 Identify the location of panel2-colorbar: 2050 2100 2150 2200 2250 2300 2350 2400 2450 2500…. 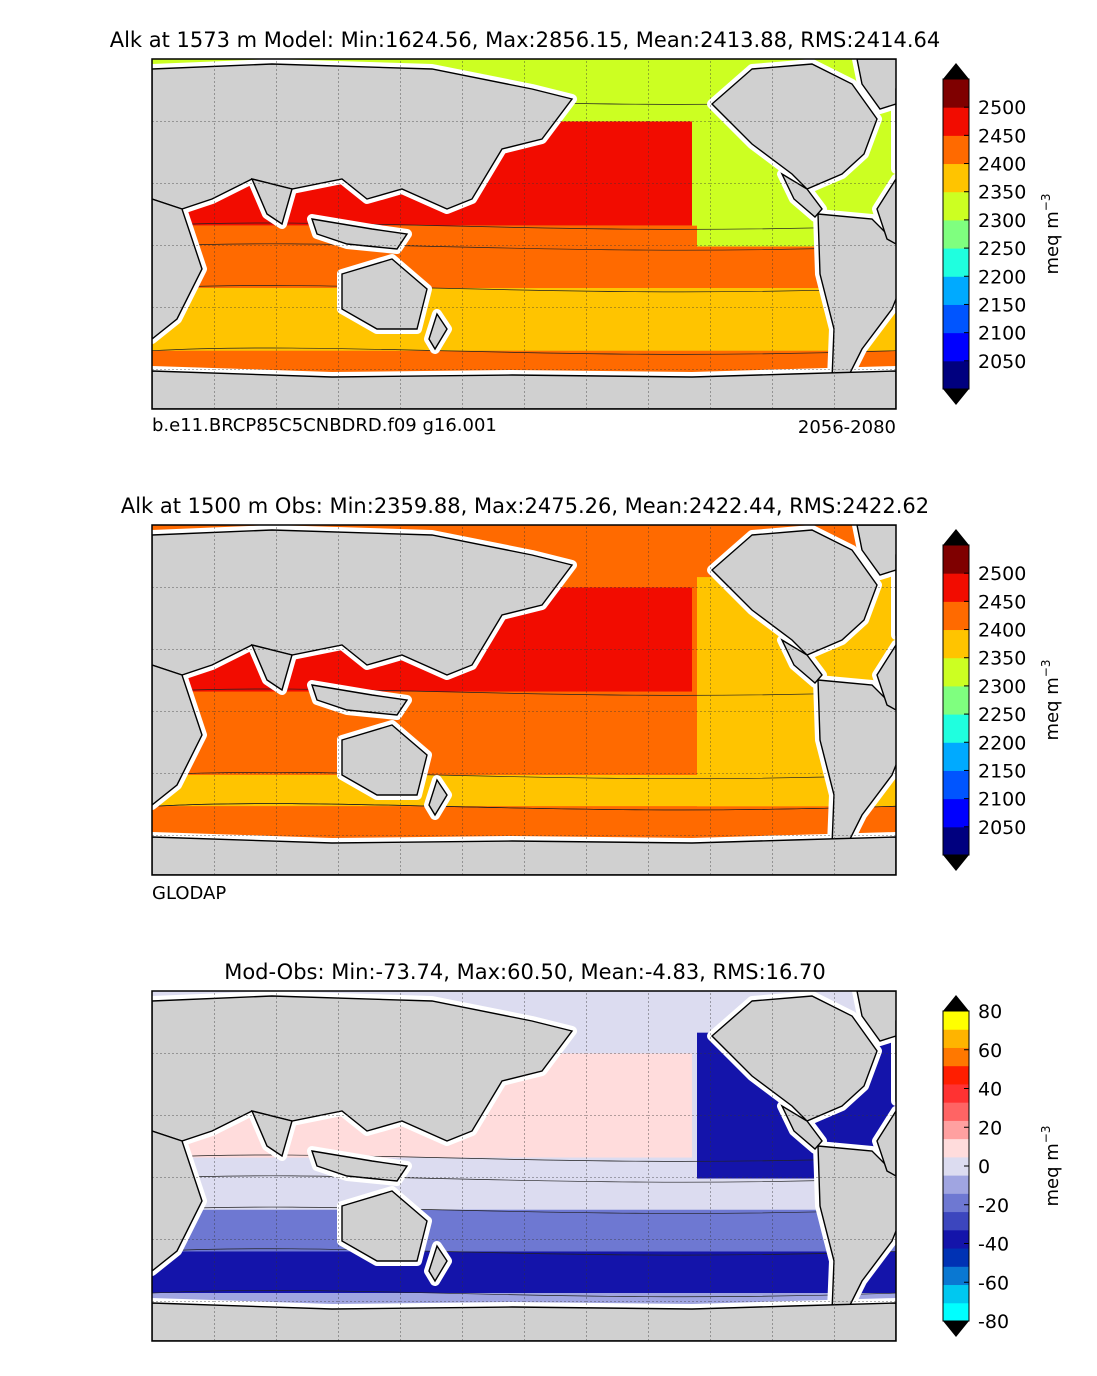
(1002, 700).